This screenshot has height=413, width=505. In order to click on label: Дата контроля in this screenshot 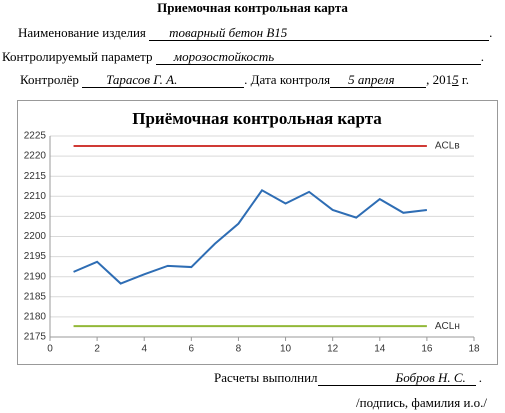, I will do `click(290, 79)`.